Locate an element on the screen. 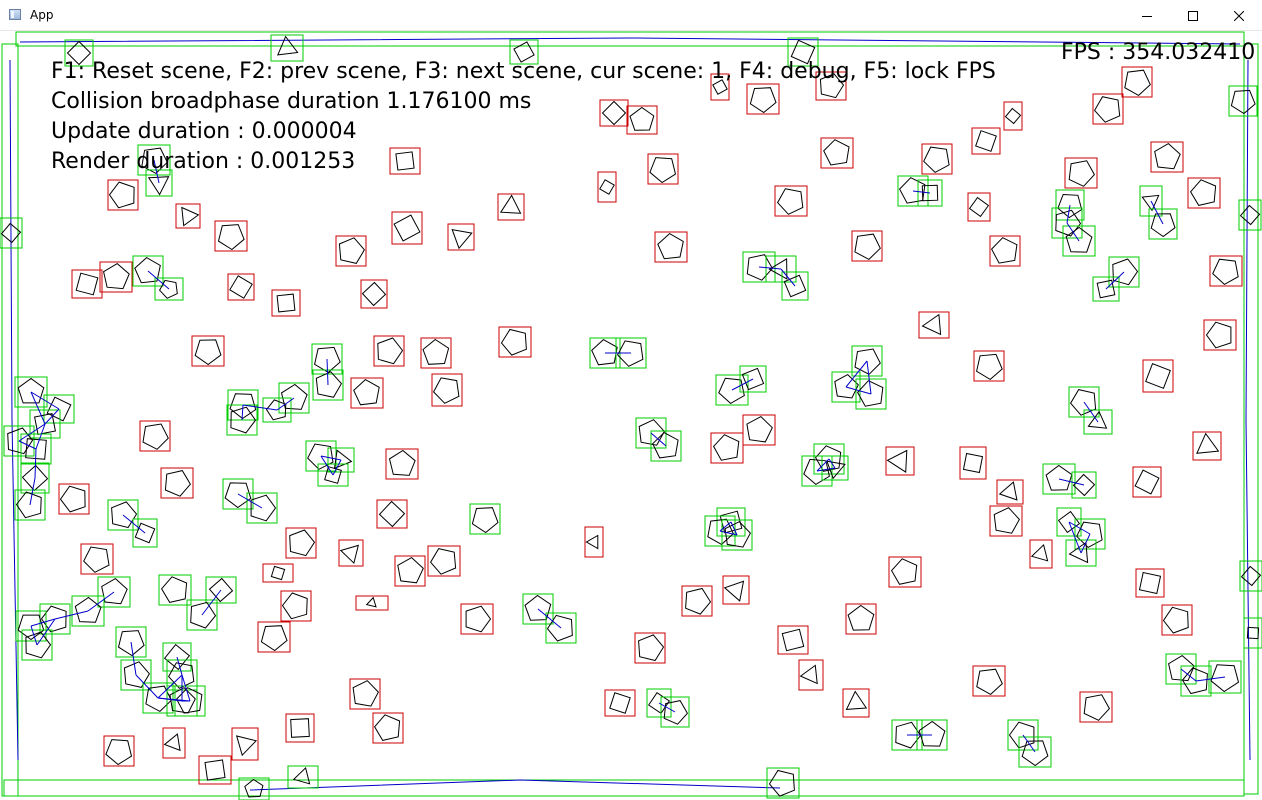 Image resolution: width=1262 pixels, height=800 pixels. maximize-button is located at coordinates (1193, 15).